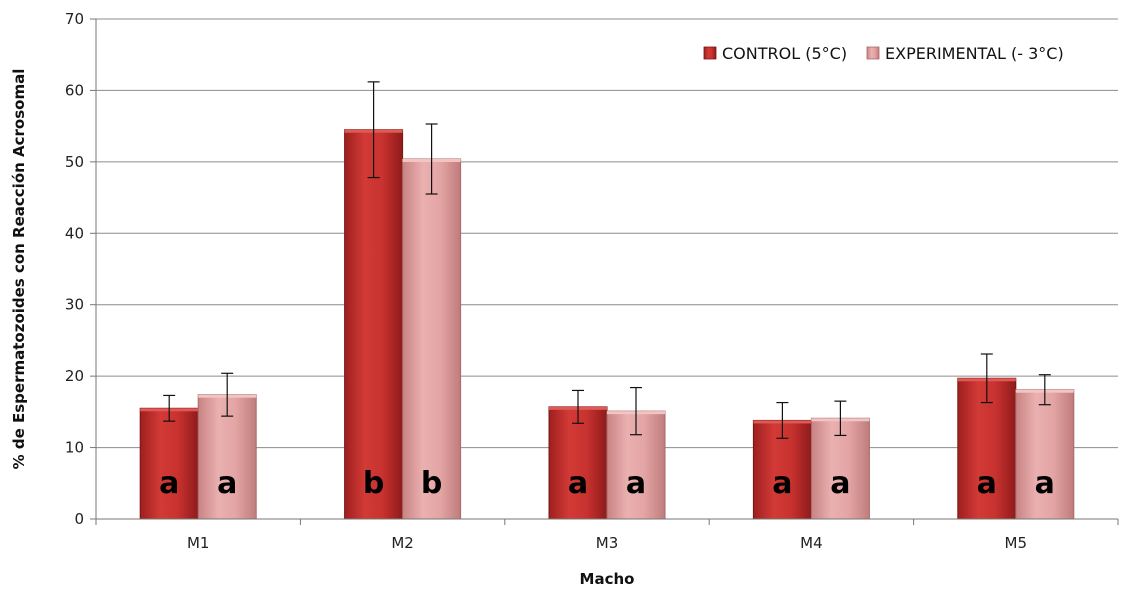  What do you see at coordinates (74, 448) in the screenshot?
I see `y-tick-label: 10` at bounding box center [74, 448].